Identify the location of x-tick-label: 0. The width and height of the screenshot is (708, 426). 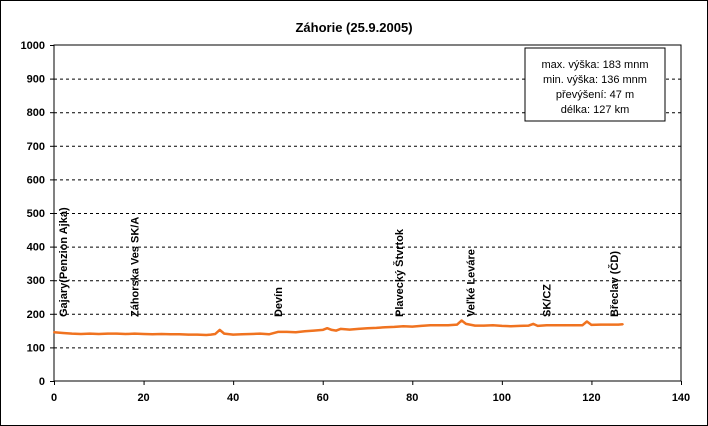
(54, 398).